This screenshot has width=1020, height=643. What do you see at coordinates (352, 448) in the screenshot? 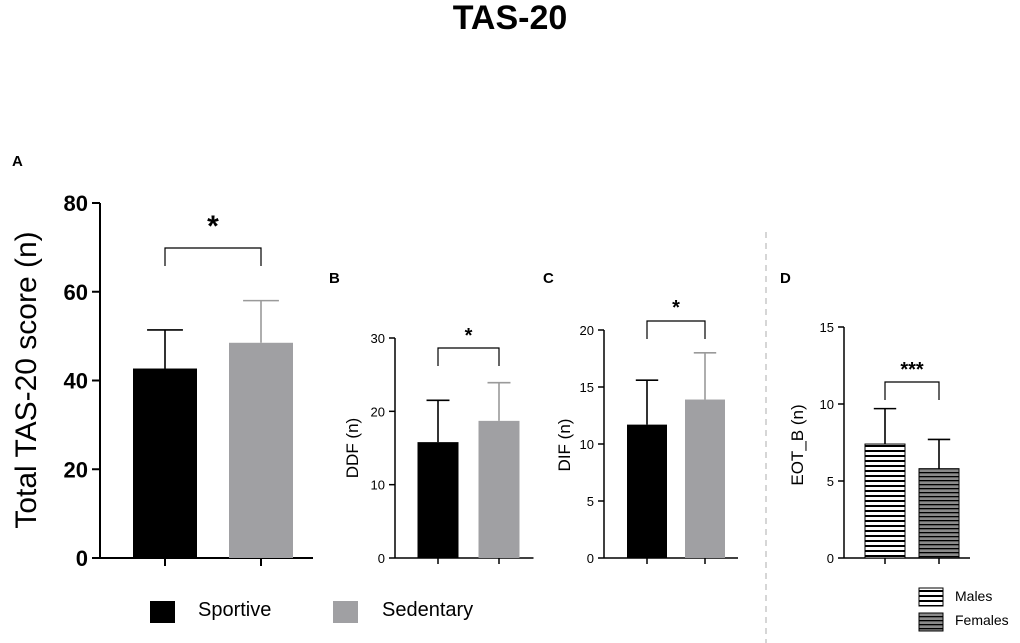
I see `y-axis-label: DDF (n)` at bounding box center [352, 448].